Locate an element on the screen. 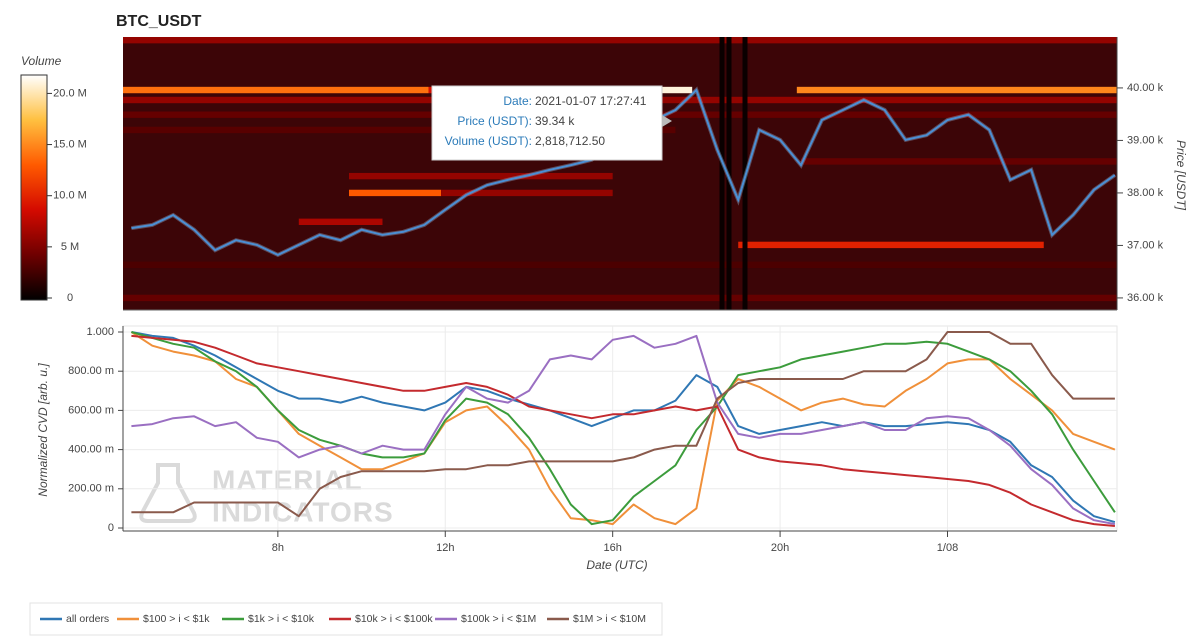  y-tick-label: 200.00 m is located at coordinates (91, 489).